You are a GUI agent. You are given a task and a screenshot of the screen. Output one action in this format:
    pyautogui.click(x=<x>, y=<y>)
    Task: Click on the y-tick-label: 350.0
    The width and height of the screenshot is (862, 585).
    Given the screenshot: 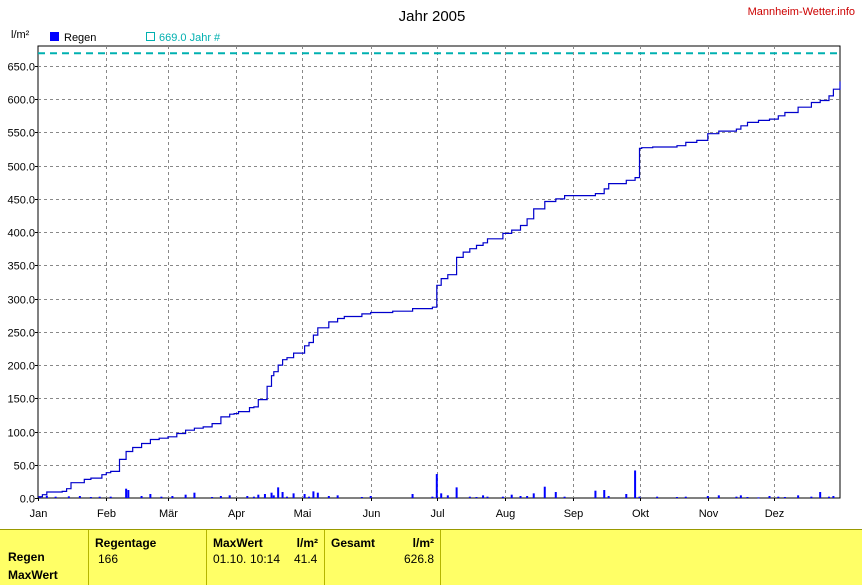 What is the action you would take?
    pyautogui.click(x=21, y=267)
    